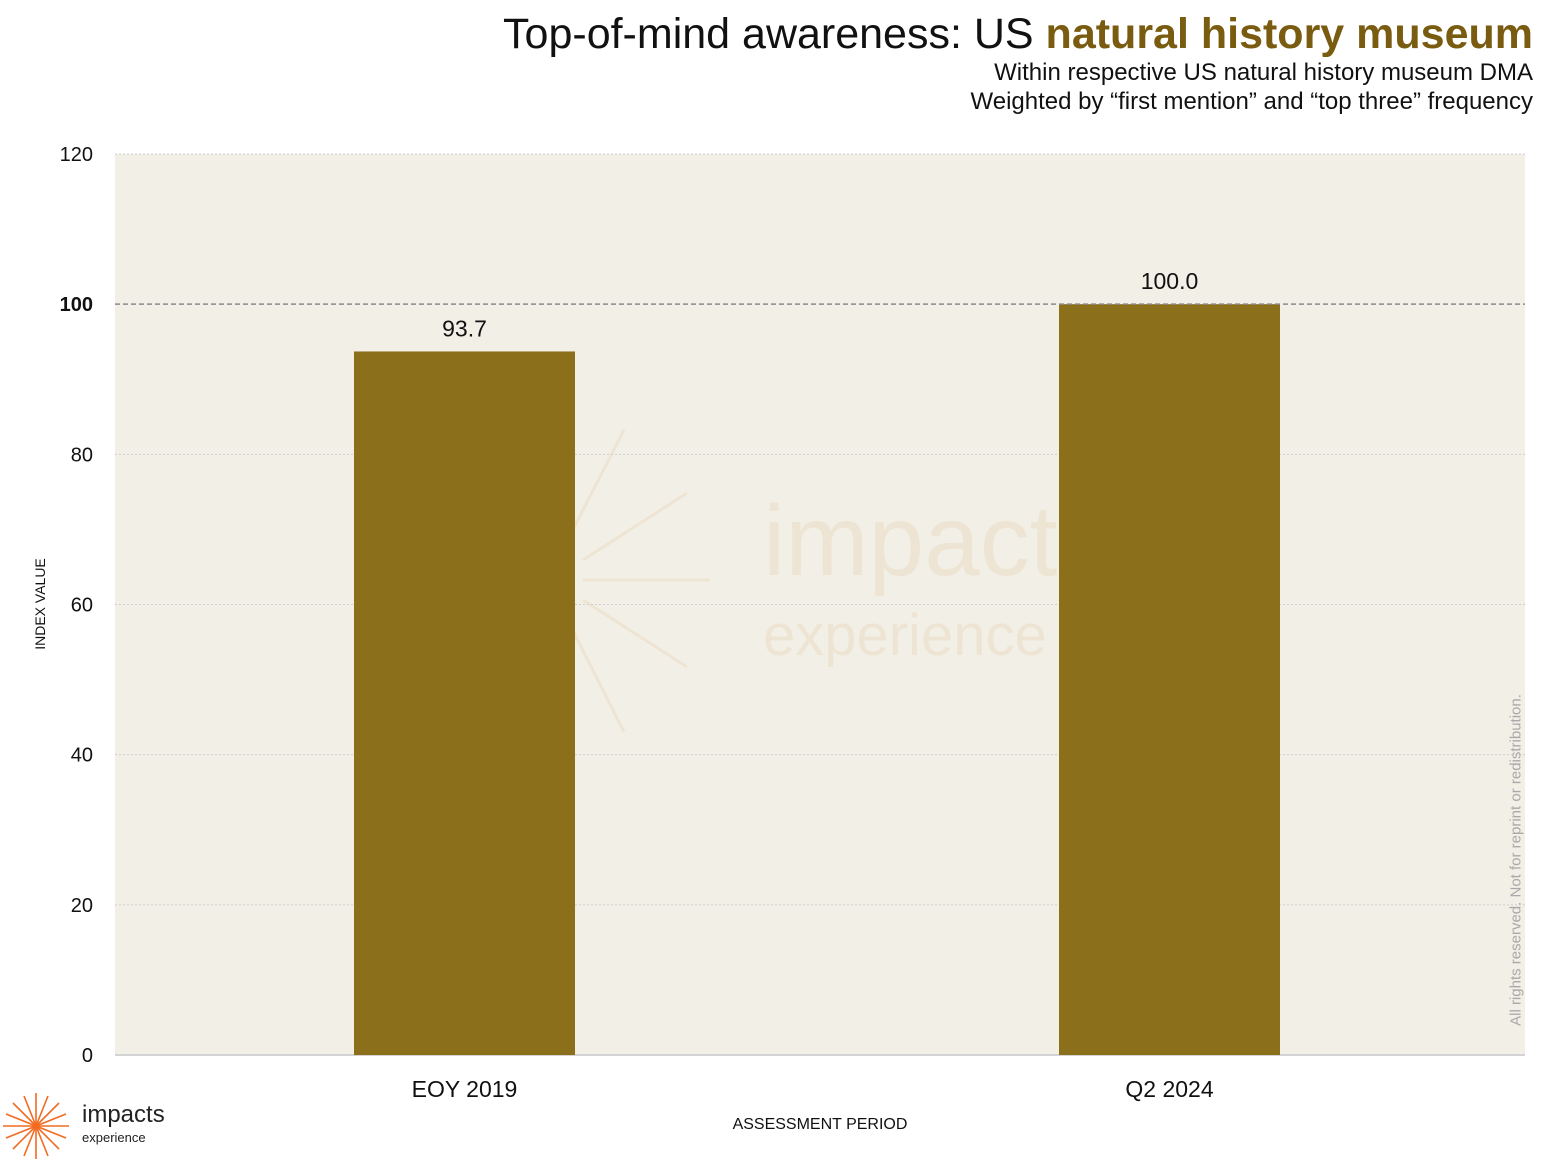 The width and height of the screenshot is (1550, 1163). What do you see at coordinates (1289, 34) in the screenshot?
I see `chart-title-highlight: natural history museum` at bounding box center [1289, 34].